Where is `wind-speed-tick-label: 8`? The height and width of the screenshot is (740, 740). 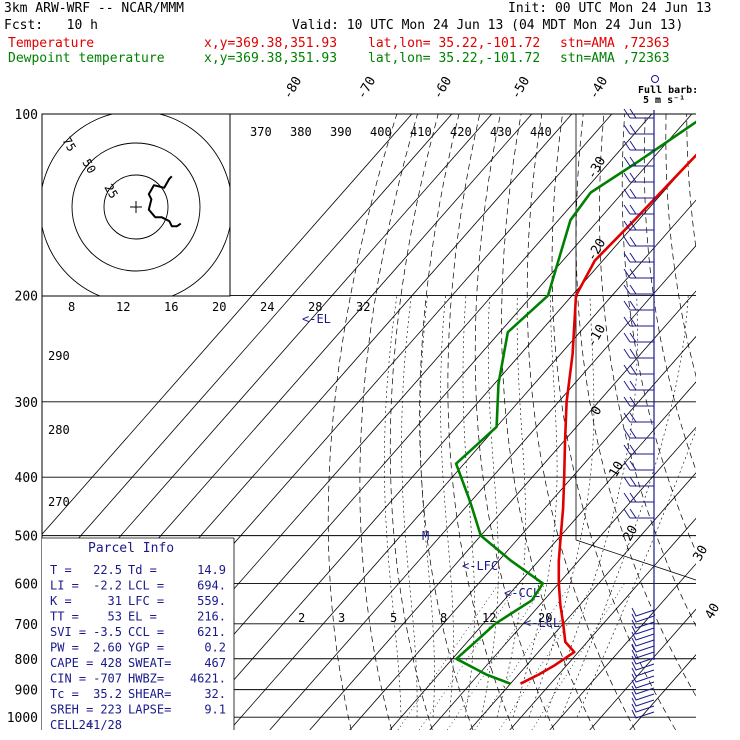
wind-speed-tick-label: 8 is located at coordinates (71, 307).